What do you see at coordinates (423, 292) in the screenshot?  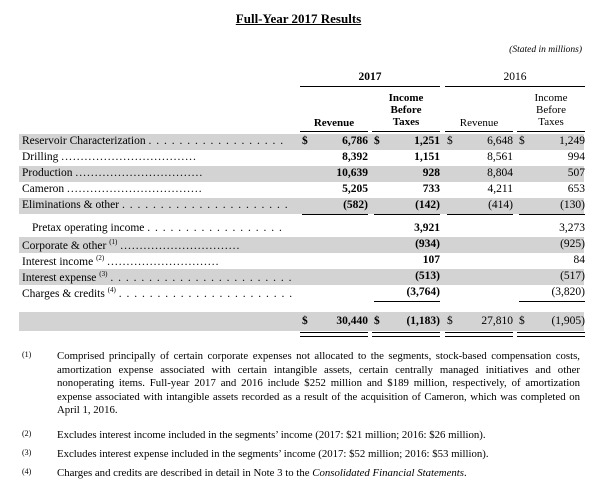 I see `cell-inc17: (3,764)` at bounding box center [423, 292].